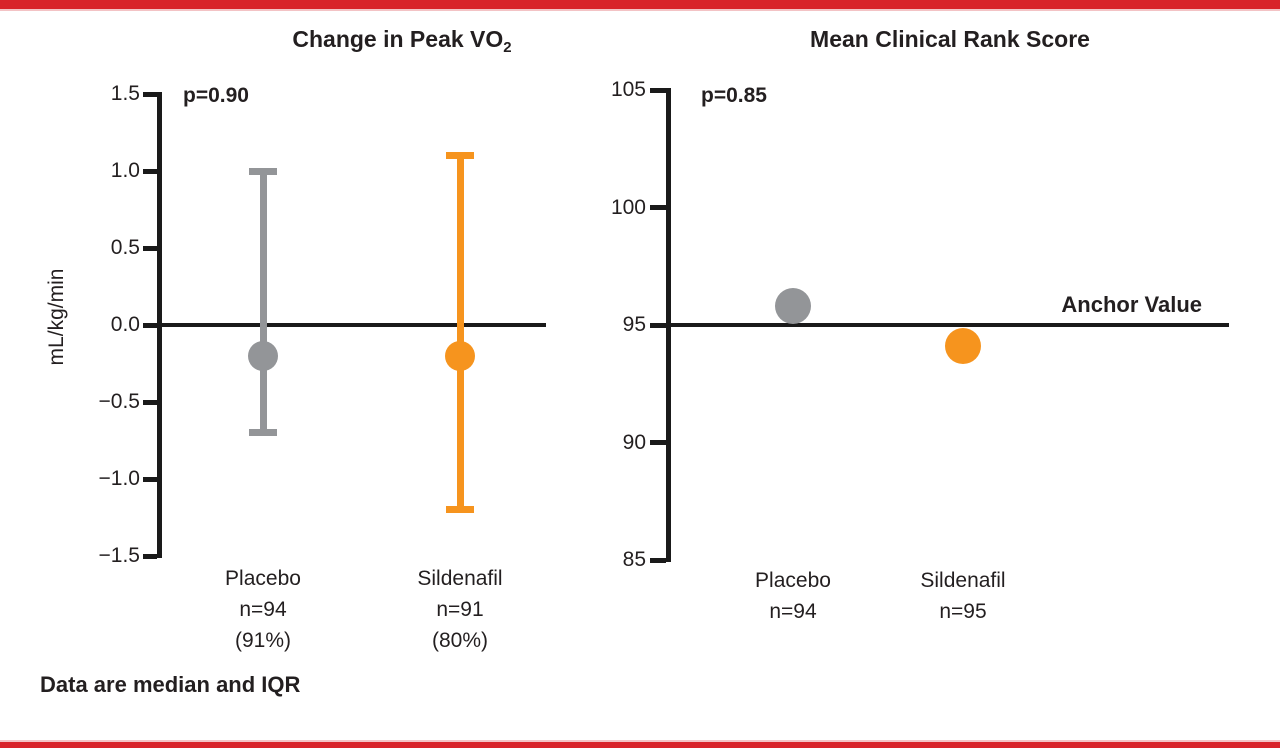 Image resolution: width=1280 pixels, height=748 pixels. Describe the element at coordinates (125, 324) in the screenshot. I see `left-y-axis-tick-label: 0.0` at that location.